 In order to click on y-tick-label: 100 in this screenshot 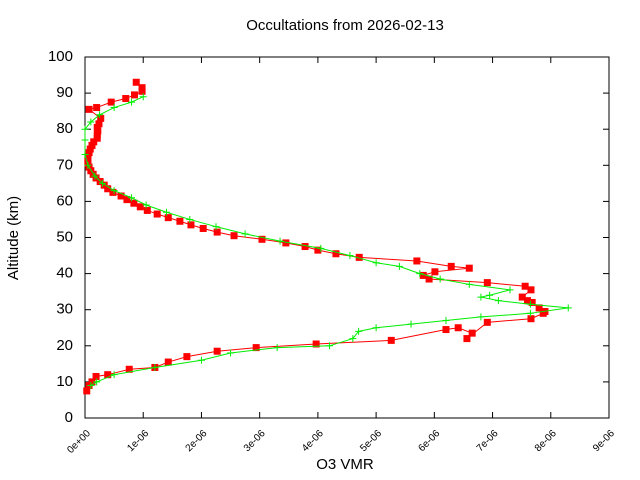, I will do `click(60, 56)`.